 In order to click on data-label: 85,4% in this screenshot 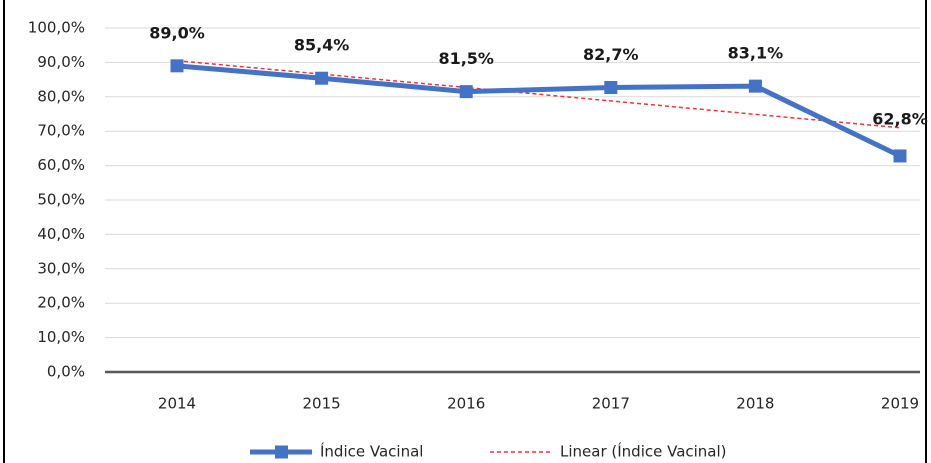, I will do `click(322, 45)`.